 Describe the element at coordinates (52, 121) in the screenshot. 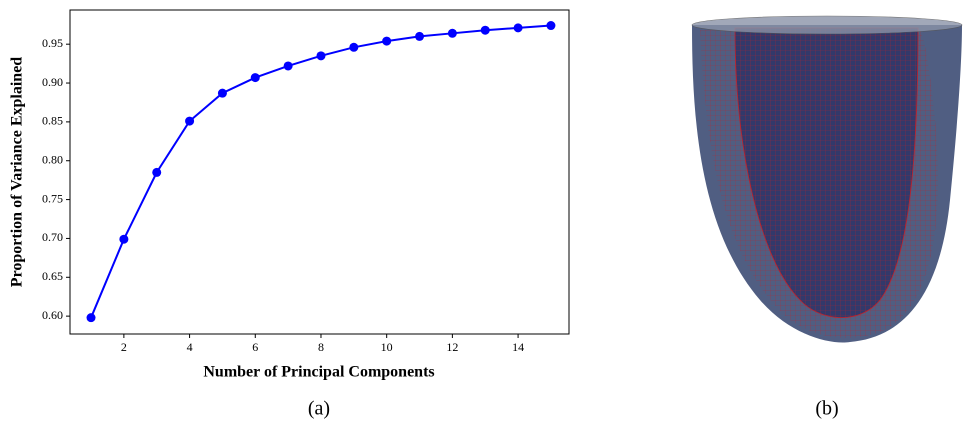

I see `y-tick-label: 0.85` at that location.